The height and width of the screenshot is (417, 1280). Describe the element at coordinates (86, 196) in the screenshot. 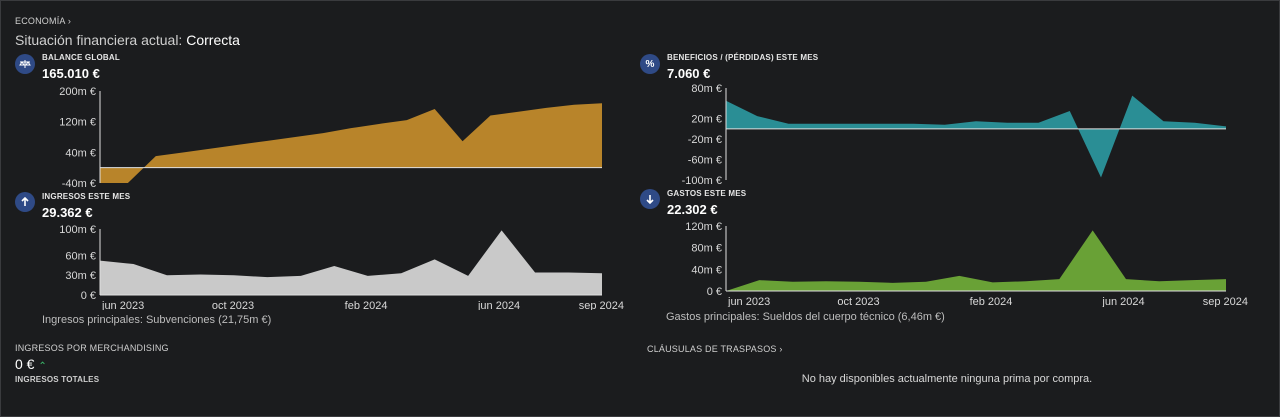

I see `income-title: INGRESOS ESTE MES` at that location.